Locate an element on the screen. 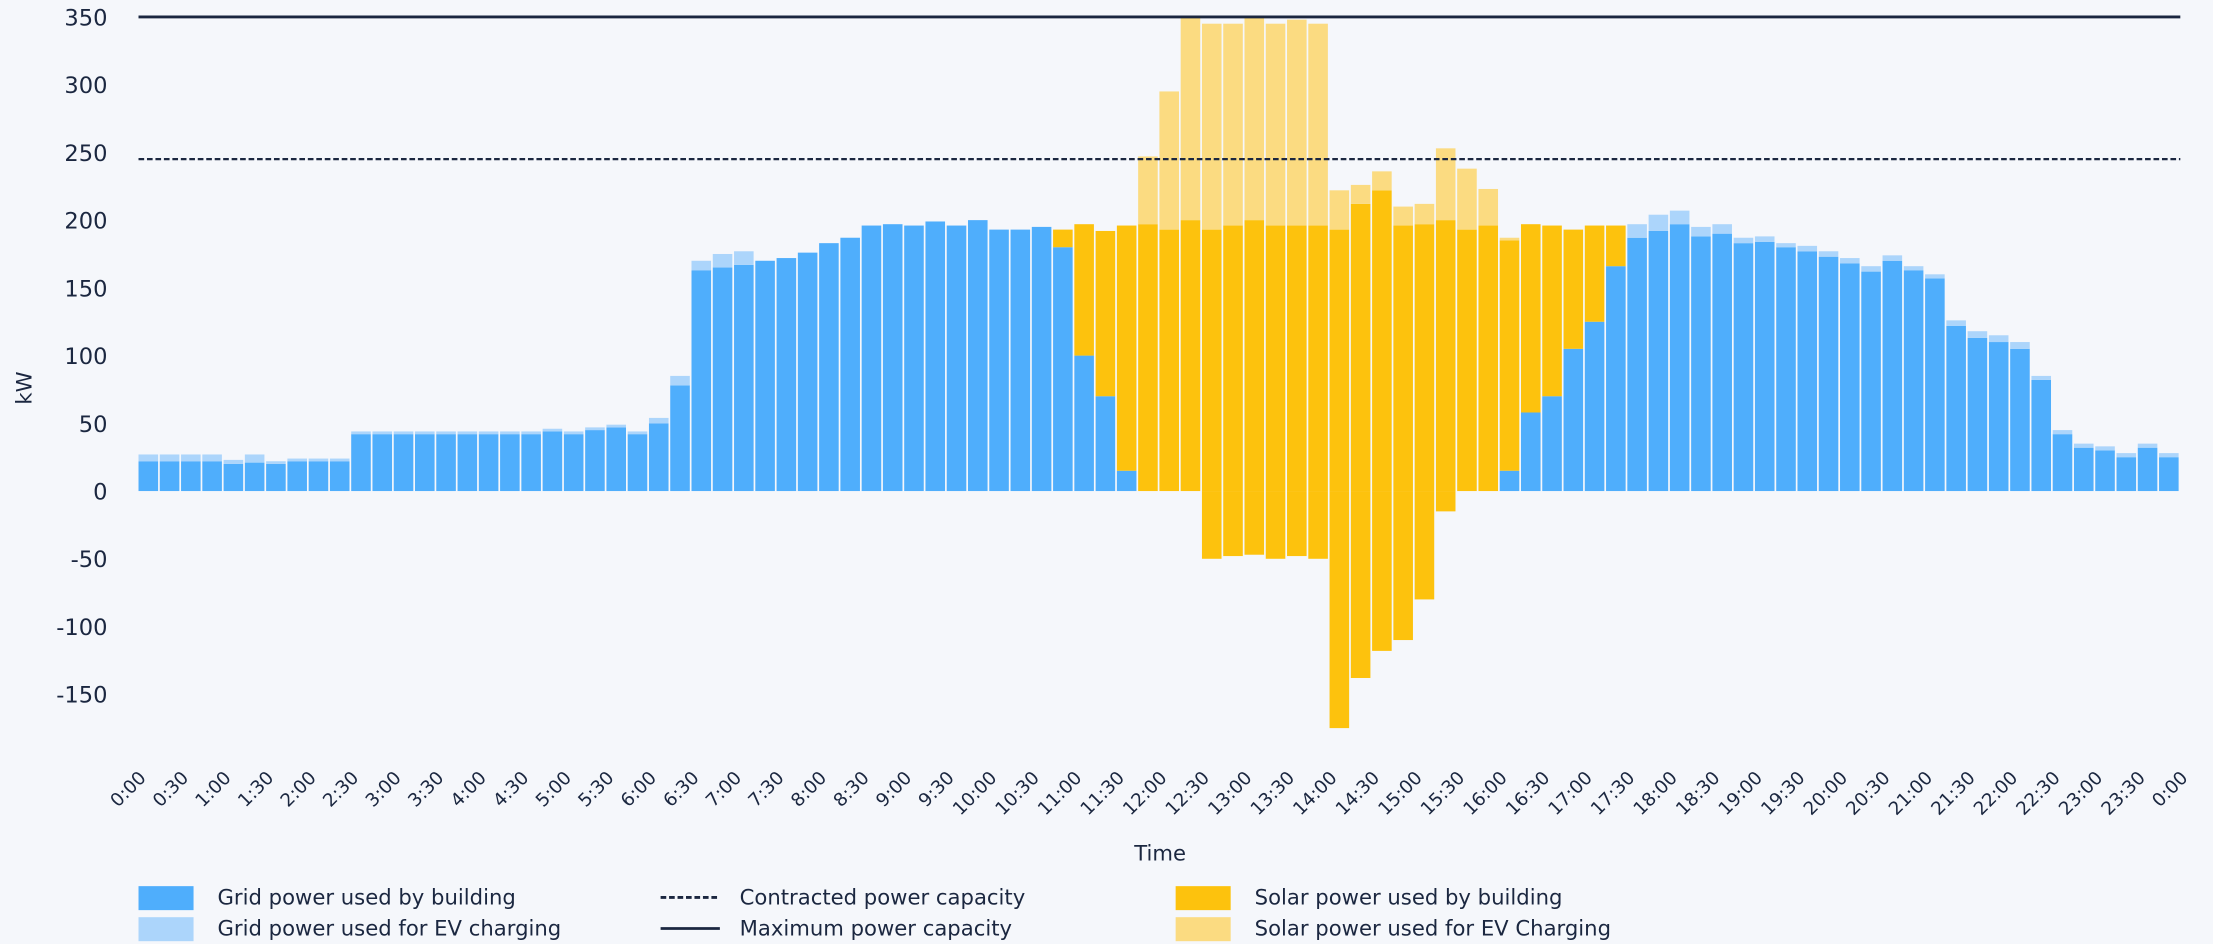 The image size is (2213, 944). x-tick-label: 4:30 is located at coordinates (511, 790).